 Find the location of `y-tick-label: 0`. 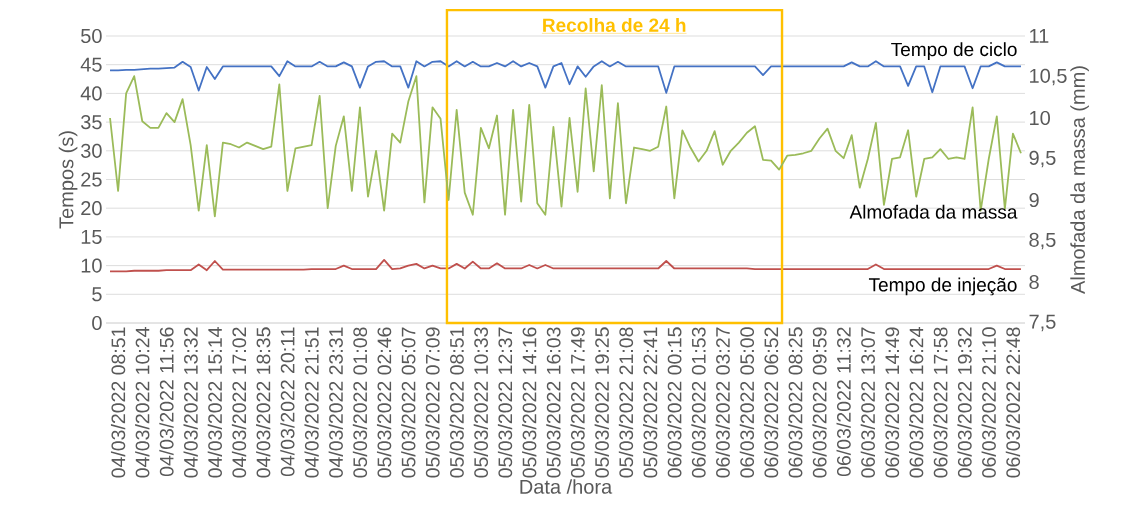

y-tick-label: 0 is located at coordinates (97, 323).